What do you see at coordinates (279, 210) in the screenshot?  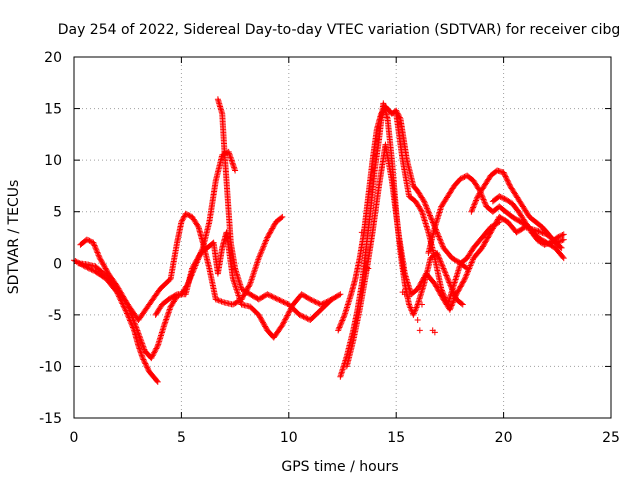 I see `series-track-e` at bounding box center [279, 210].